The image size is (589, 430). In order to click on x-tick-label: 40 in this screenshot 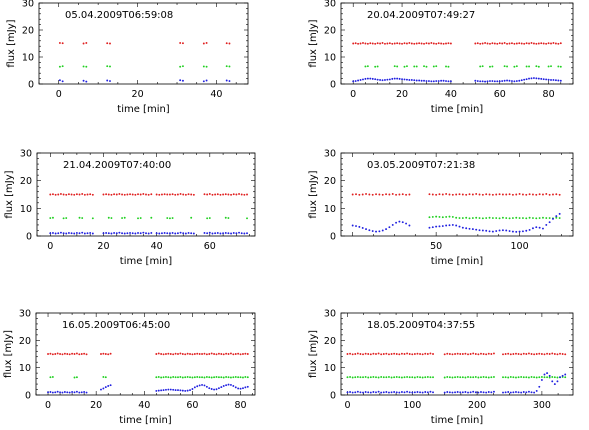, I will do `click(157, 246)`.